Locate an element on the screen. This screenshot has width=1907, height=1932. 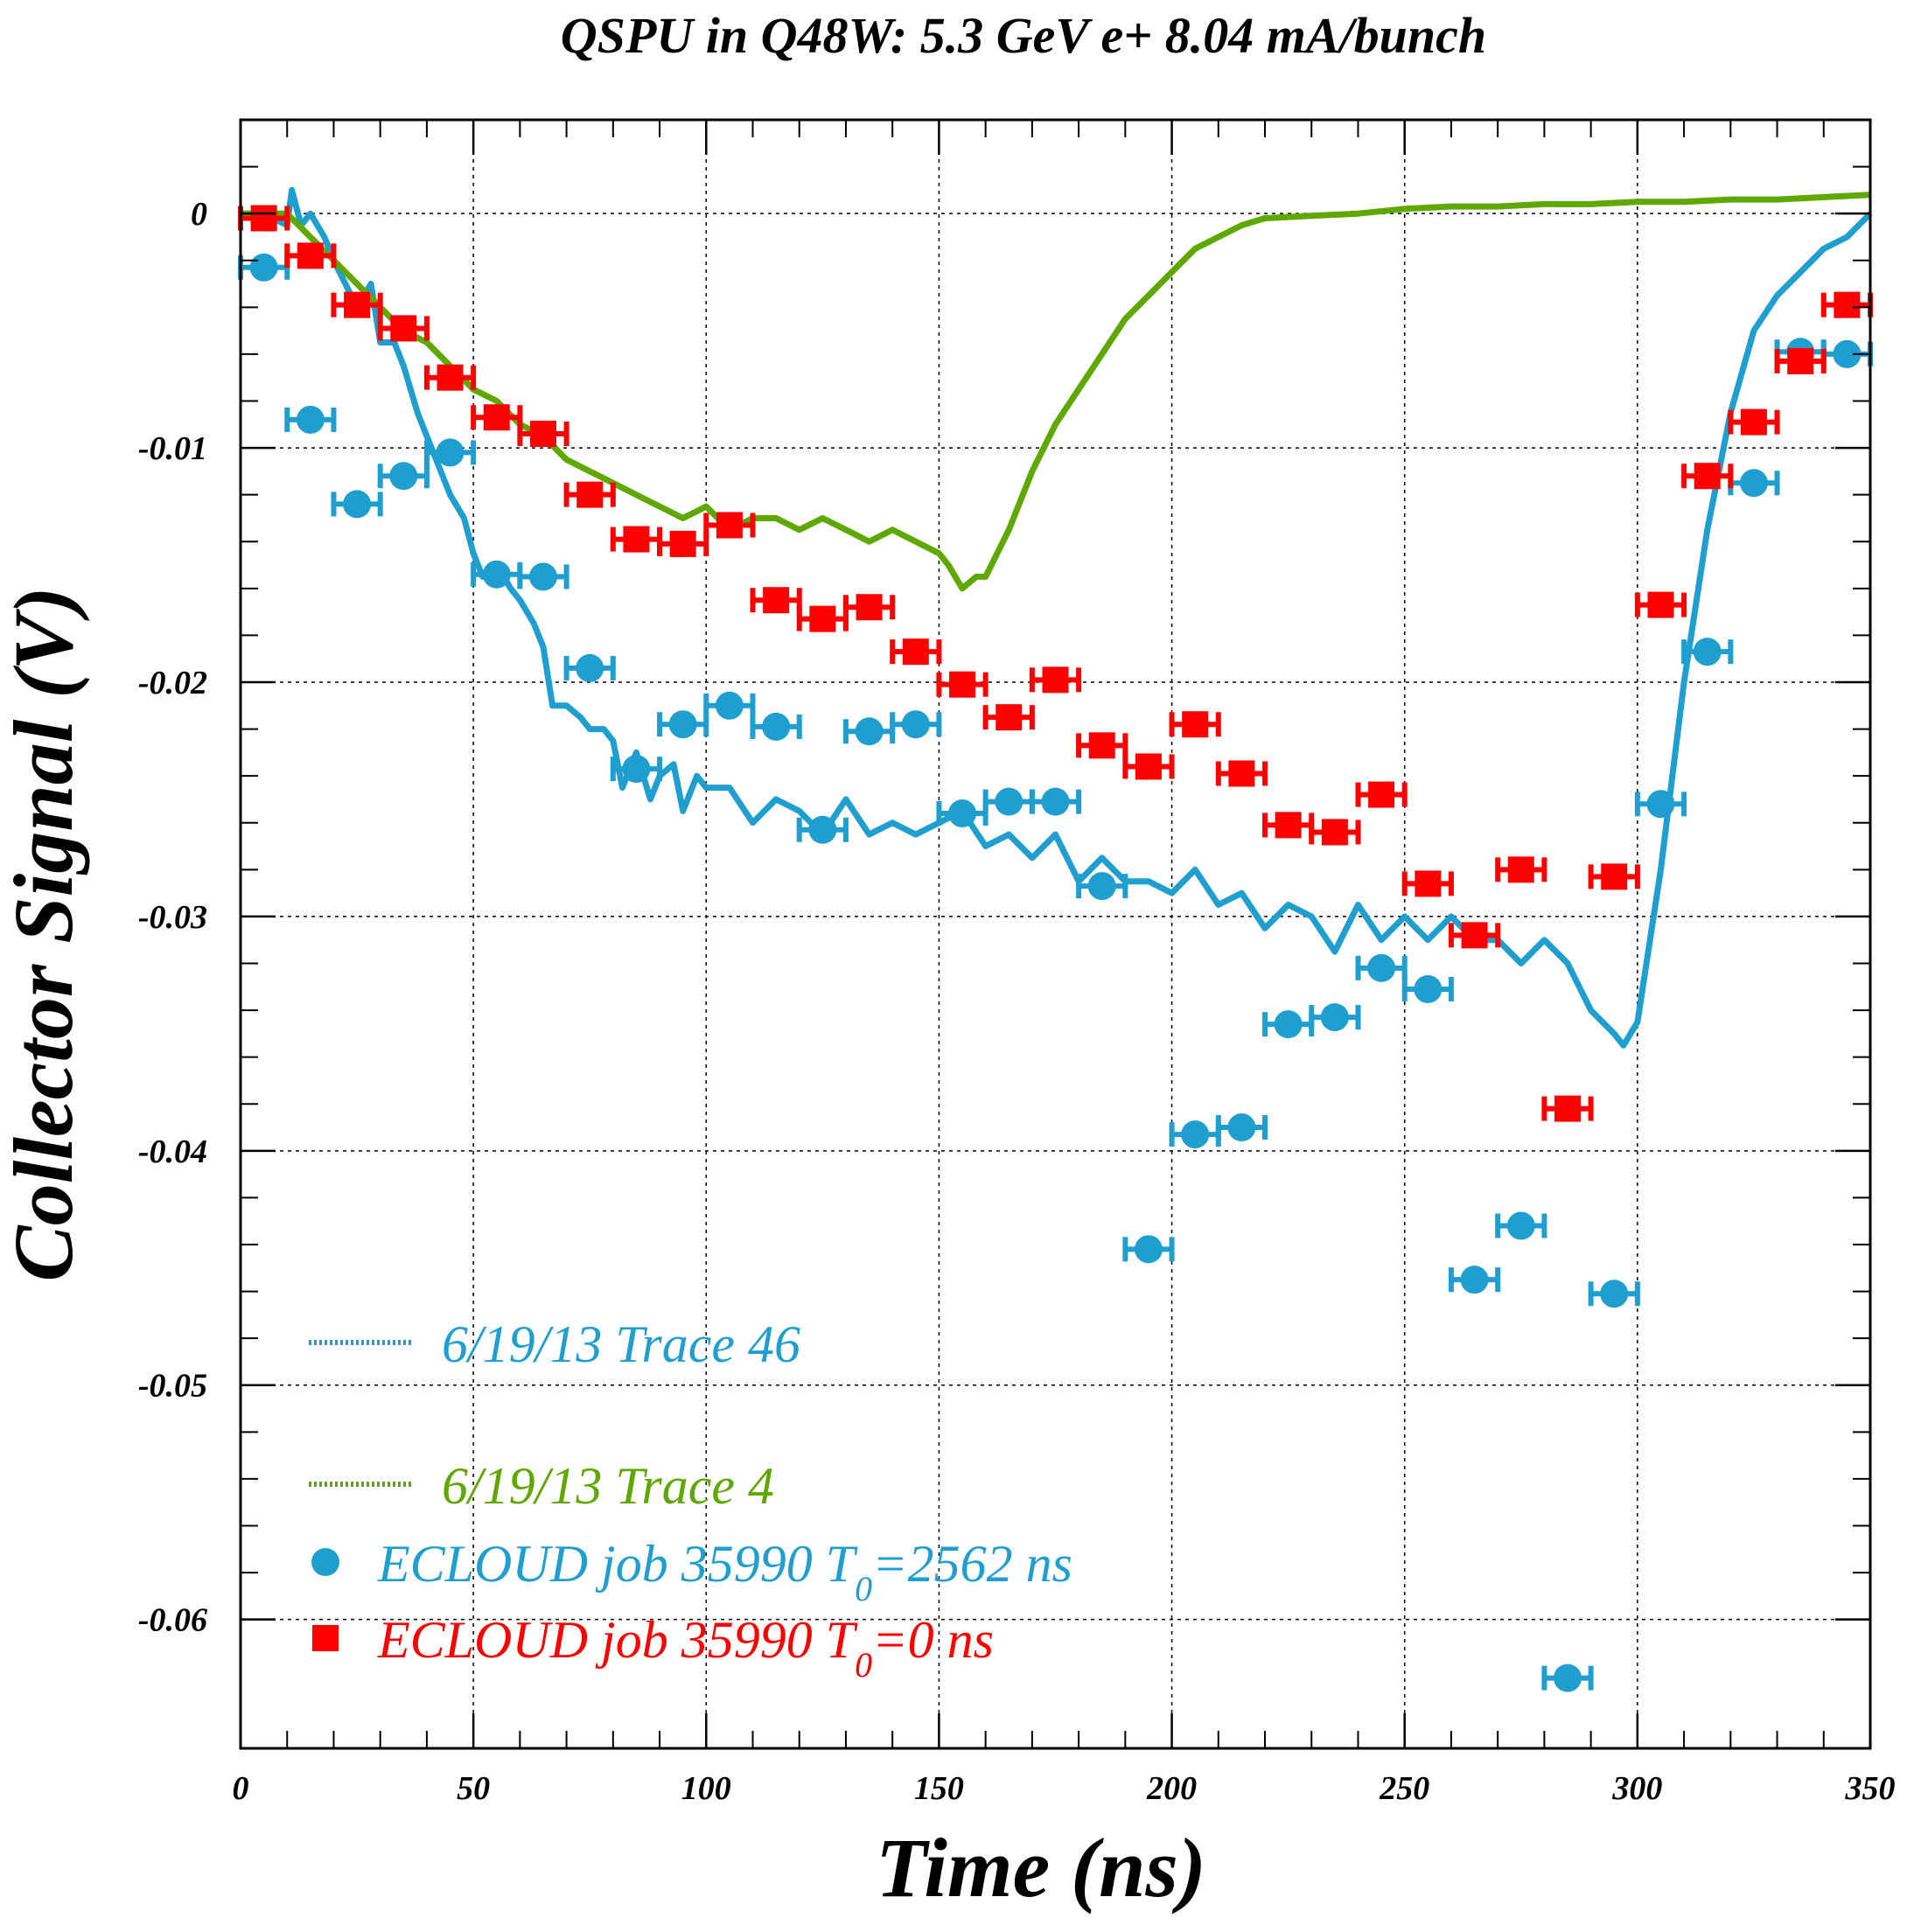
legend-label: ECLOUD job 35990 T0=2562 ns is located at coordinates (724, 1571).